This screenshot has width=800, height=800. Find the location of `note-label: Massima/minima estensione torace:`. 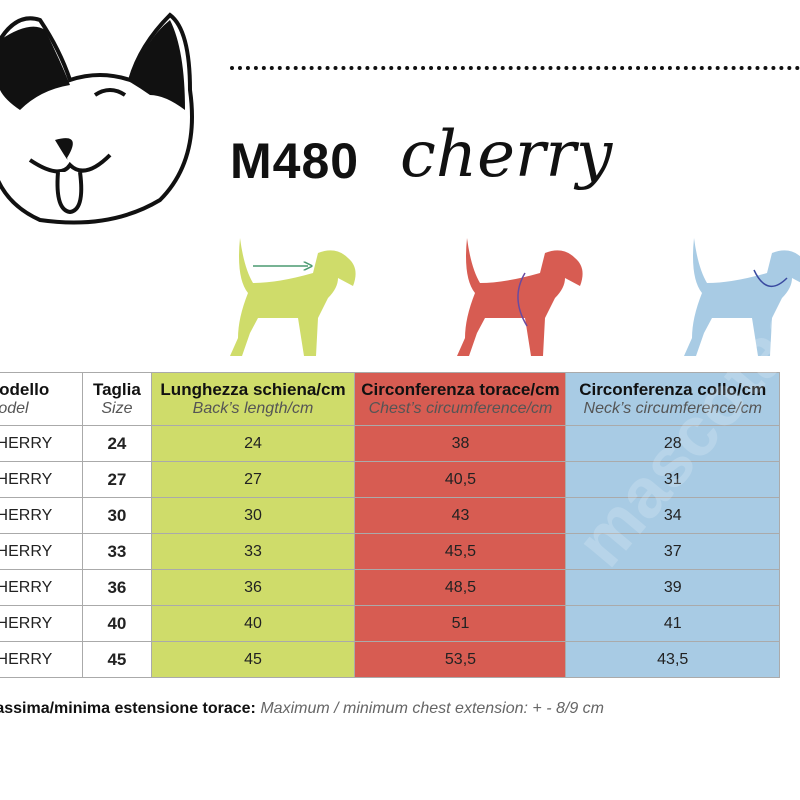

note-label: Massima/minima estensione torace: is located at coordinates (128, 708).